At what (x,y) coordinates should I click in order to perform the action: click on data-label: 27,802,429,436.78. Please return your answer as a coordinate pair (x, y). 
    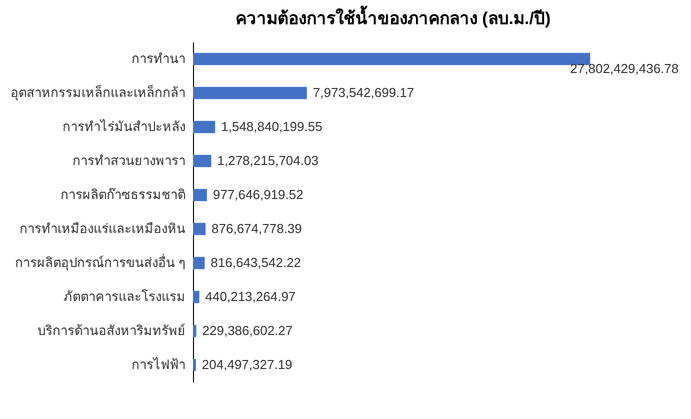
    Looking at the image, I should click on (624, 68).